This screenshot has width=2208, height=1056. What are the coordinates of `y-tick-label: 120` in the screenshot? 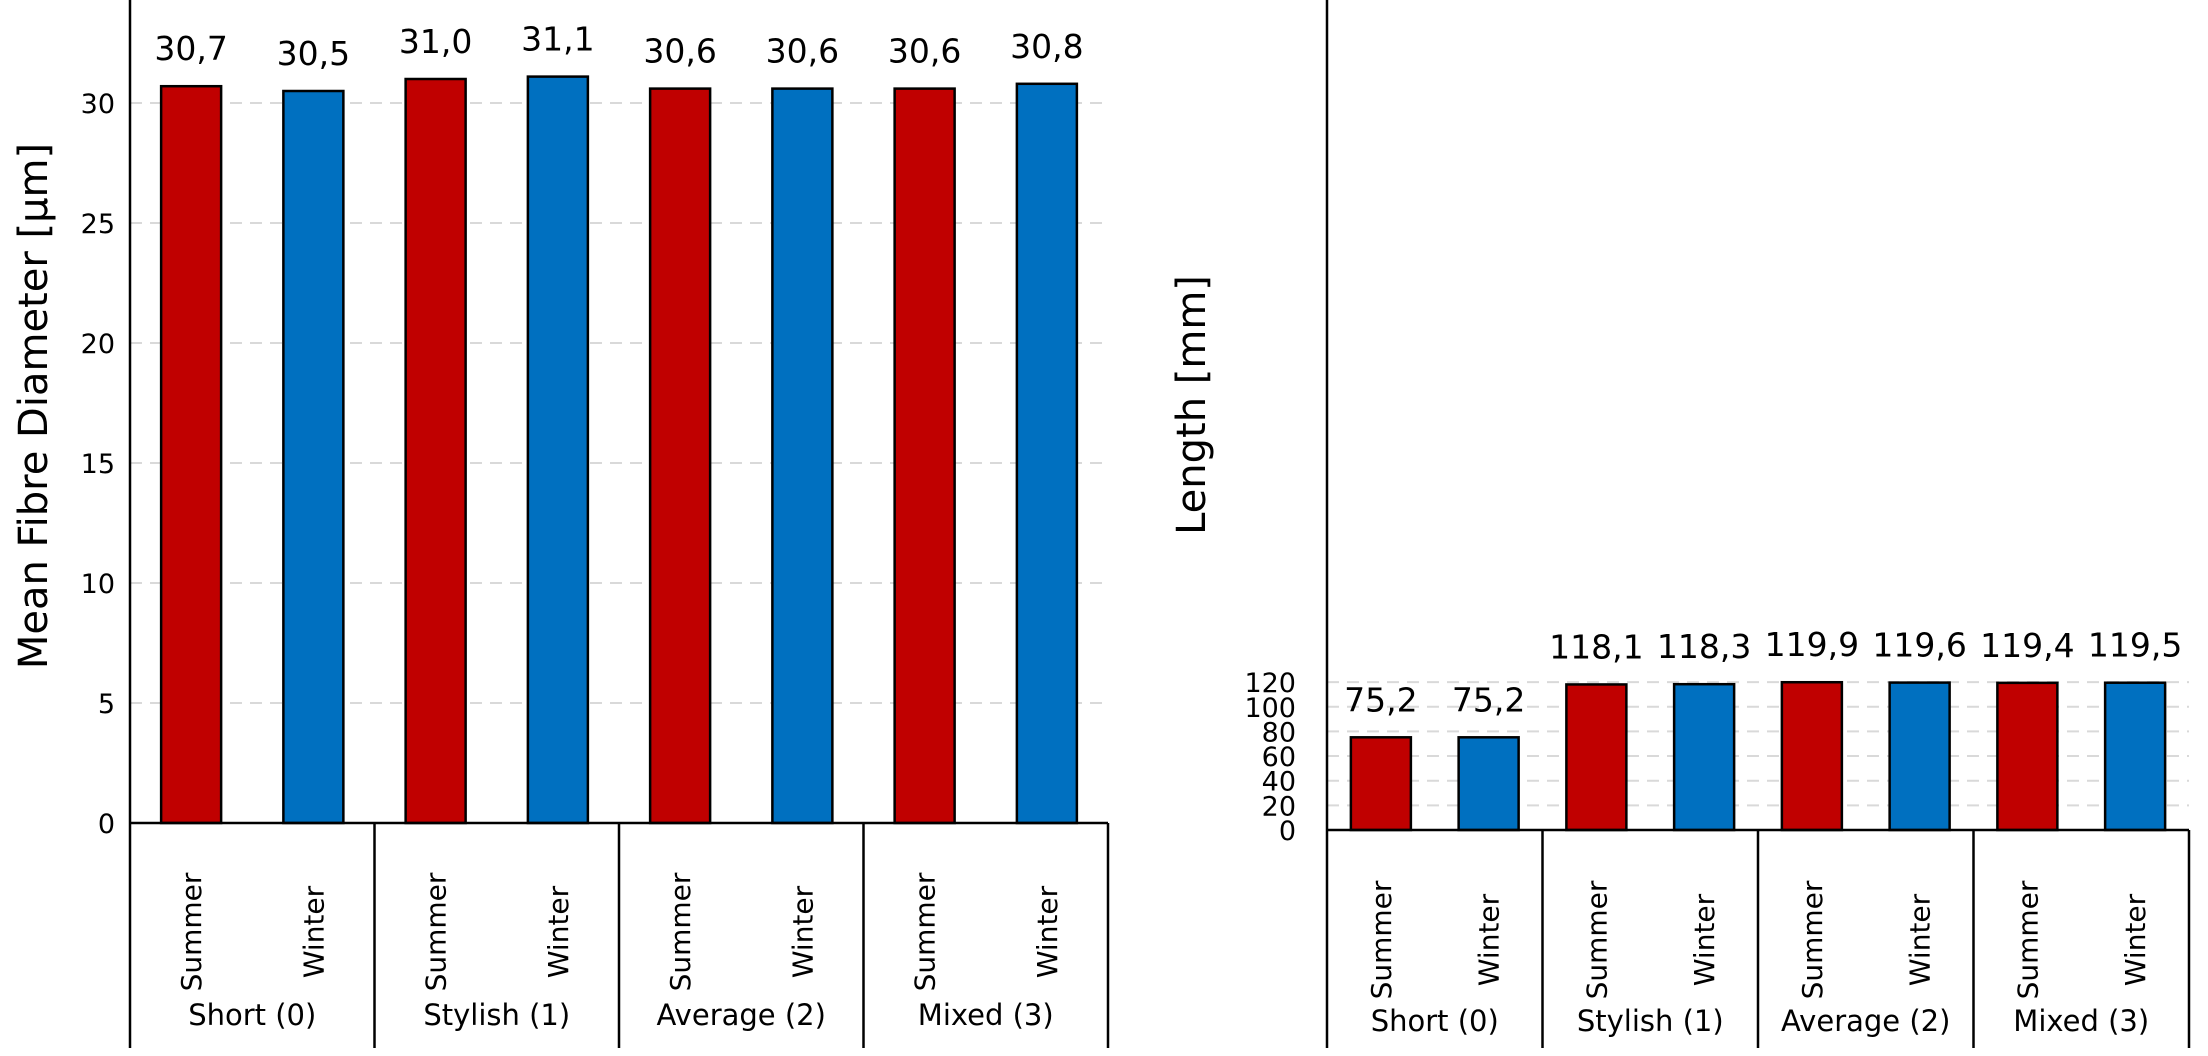 It's located at (1270, 683).